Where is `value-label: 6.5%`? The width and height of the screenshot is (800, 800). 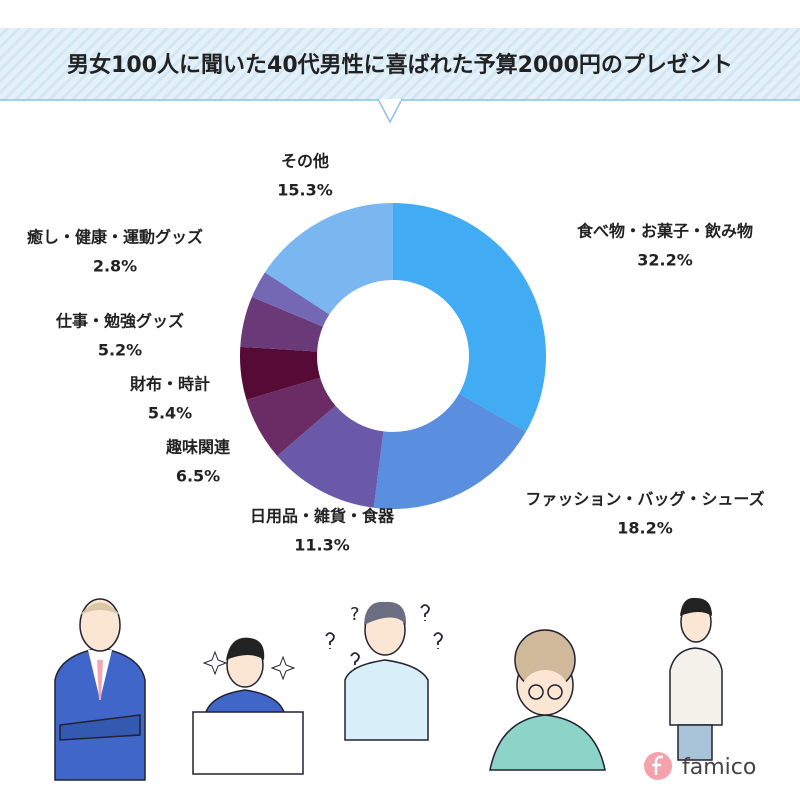
value-label: 6.5% is located at coordinates (198, 476).